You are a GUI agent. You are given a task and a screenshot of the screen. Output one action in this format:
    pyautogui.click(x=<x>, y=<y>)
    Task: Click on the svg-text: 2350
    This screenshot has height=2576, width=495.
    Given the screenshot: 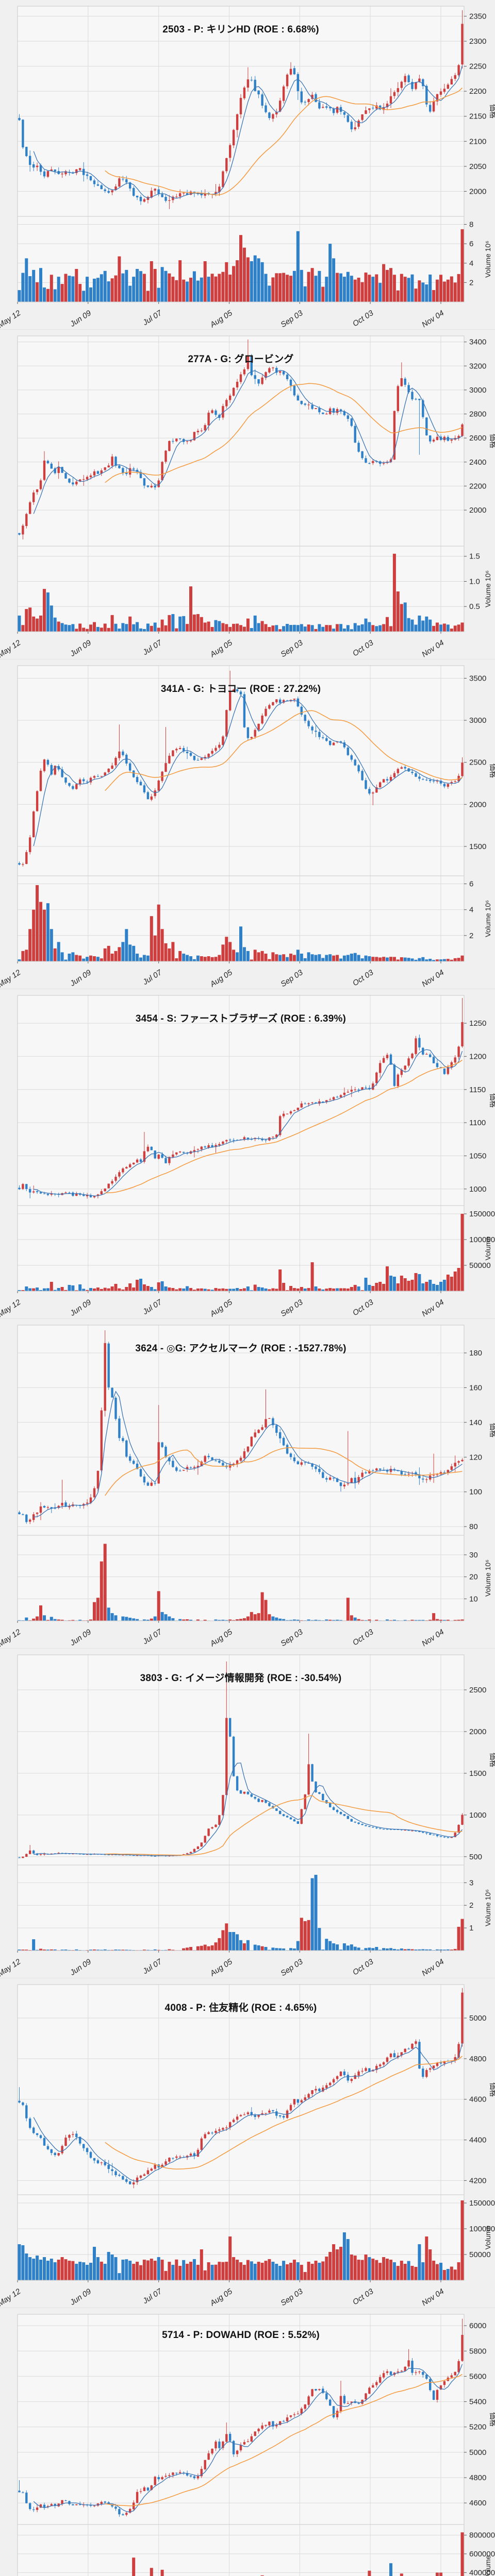 What is the action you would take?
    pyautogui.click(x=478, y=16)
    